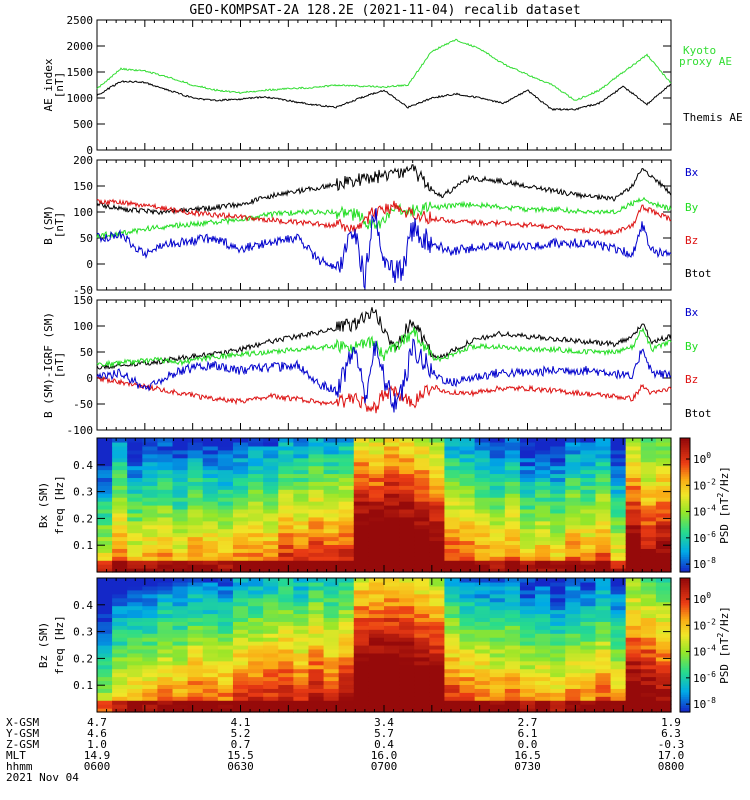  What do you see at coordinates (83, 124) in the screenshot?
I see `y-tick-label: 500` at bounding box center [83, 124].